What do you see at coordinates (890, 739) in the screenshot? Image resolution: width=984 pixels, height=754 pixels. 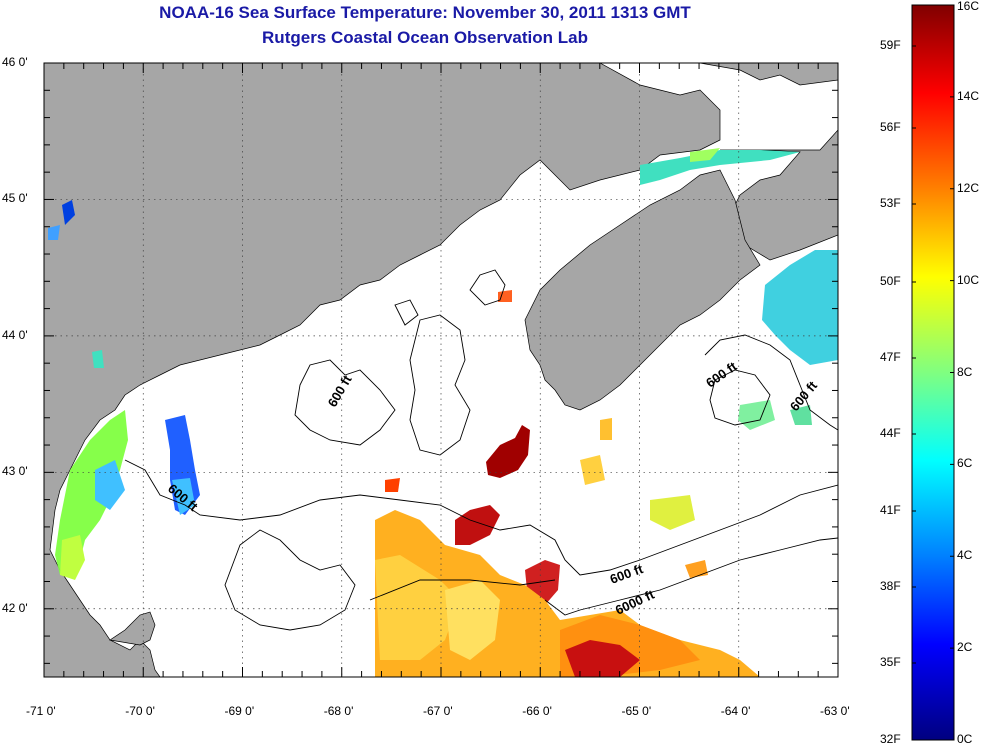 I see `colorbar-fahrenheit-label: 32F` at bounding box center [890, 739].